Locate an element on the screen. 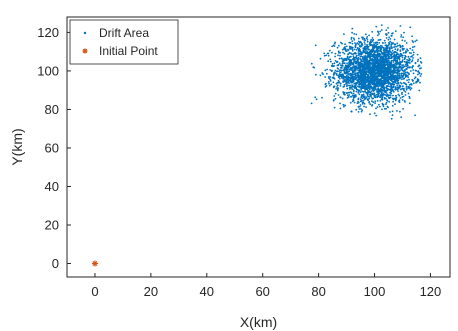 The image size is (458, 331). x-tick-label: 20 is located at coordinates (151, 291).